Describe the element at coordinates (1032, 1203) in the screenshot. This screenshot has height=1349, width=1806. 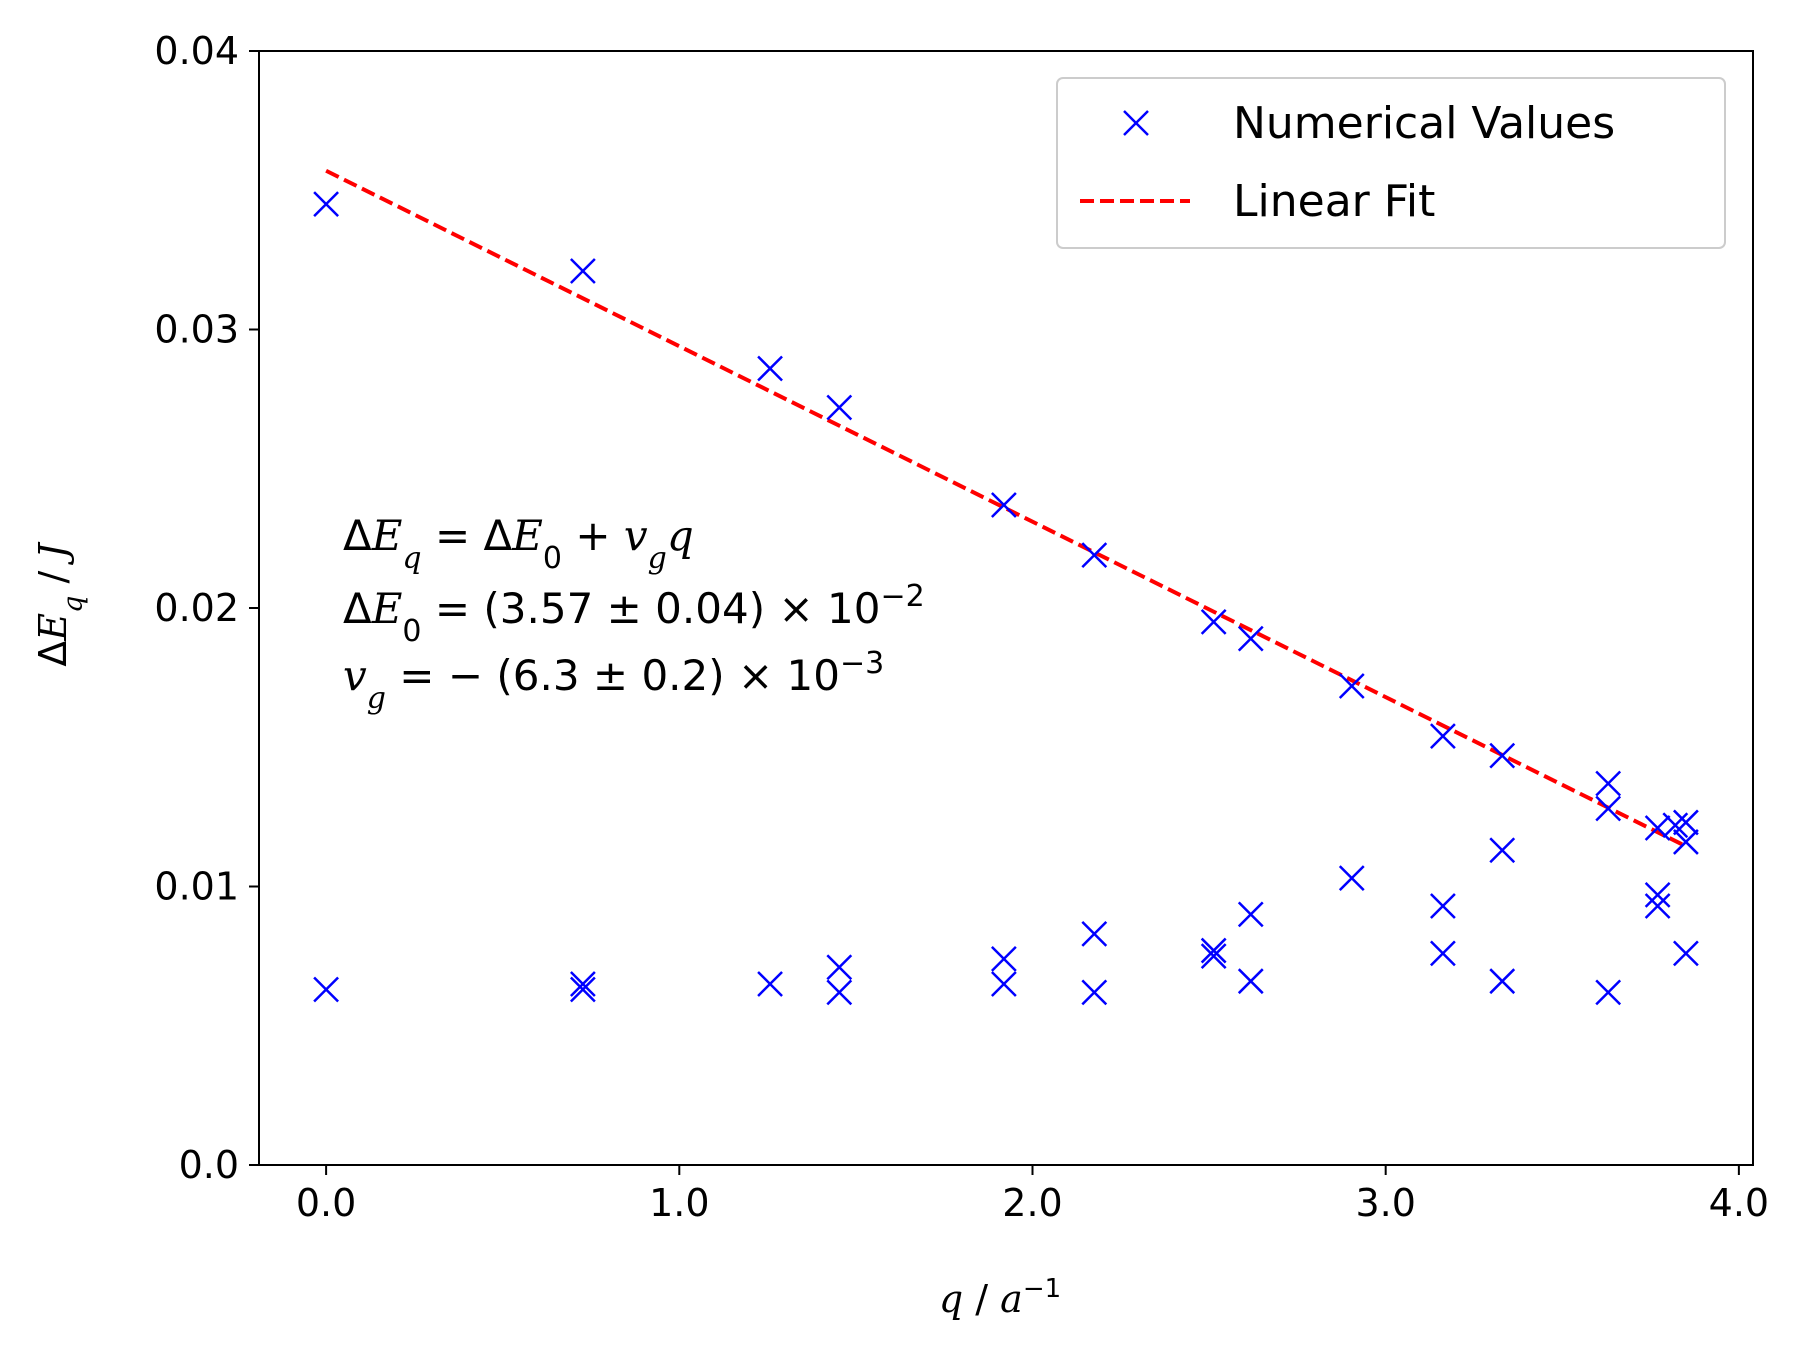
I see `x-tick-label-2: 2.0` at that location.